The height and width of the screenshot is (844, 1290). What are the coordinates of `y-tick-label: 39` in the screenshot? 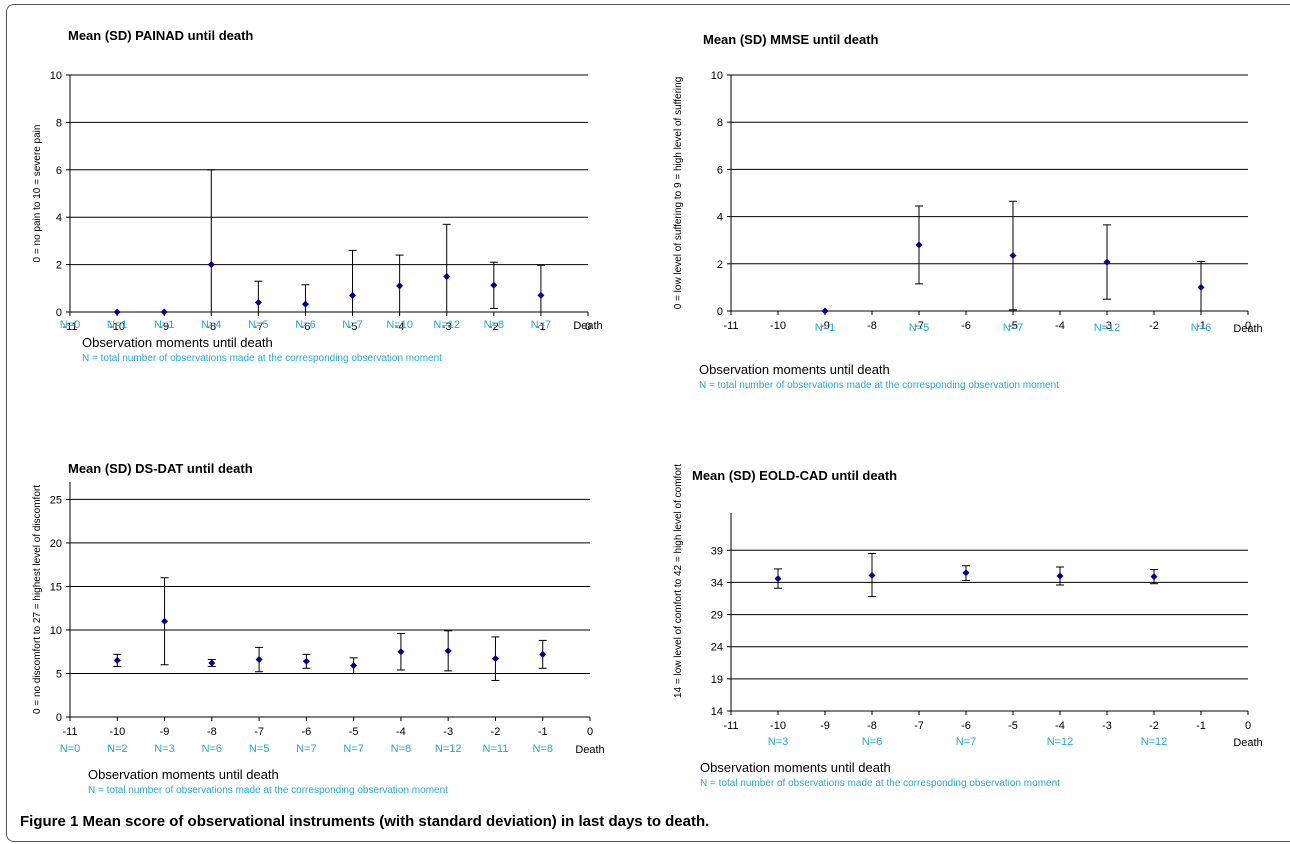 It's located at (717, 551).